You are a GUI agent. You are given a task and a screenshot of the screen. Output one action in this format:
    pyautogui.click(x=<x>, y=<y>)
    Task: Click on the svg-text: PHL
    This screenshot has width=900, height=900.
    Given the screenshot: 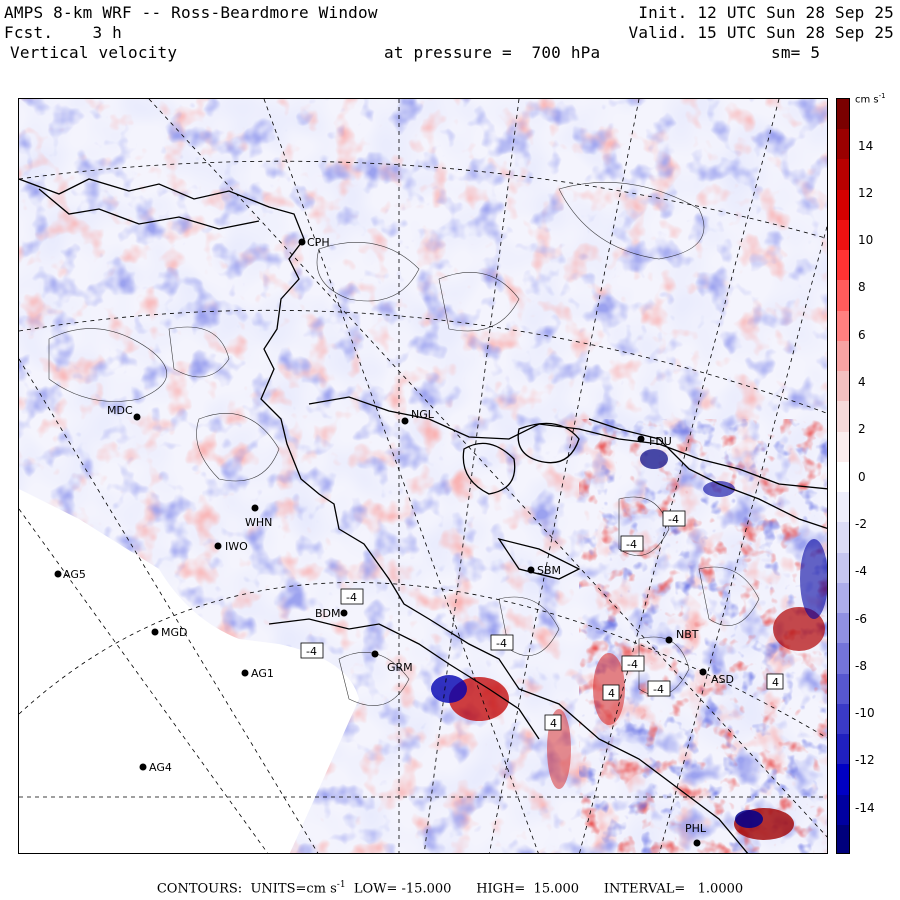 What is the action you would take?
    pyautogui.click(x=696, y=828)
    